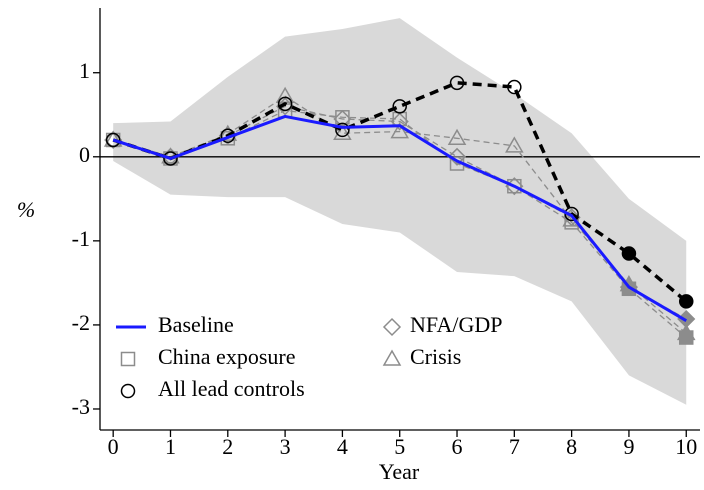 This screenshot has height=490, width=704. I want to click on x-tick-label: 1, so click(170, 446).